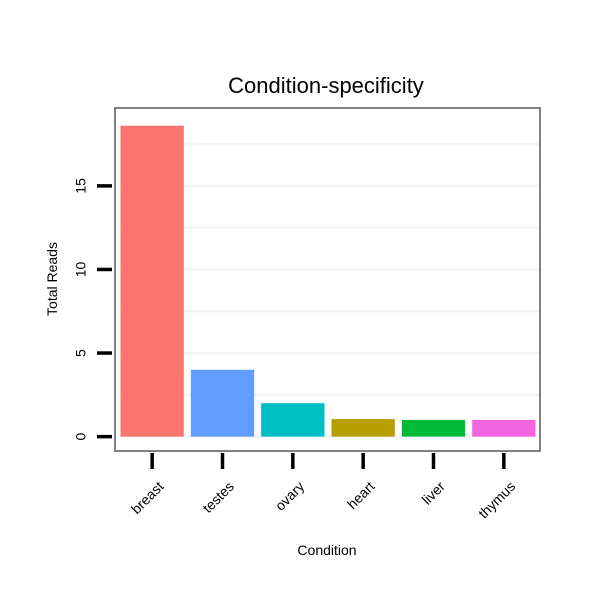  I want to click on bar-liver, so click(433, 428).